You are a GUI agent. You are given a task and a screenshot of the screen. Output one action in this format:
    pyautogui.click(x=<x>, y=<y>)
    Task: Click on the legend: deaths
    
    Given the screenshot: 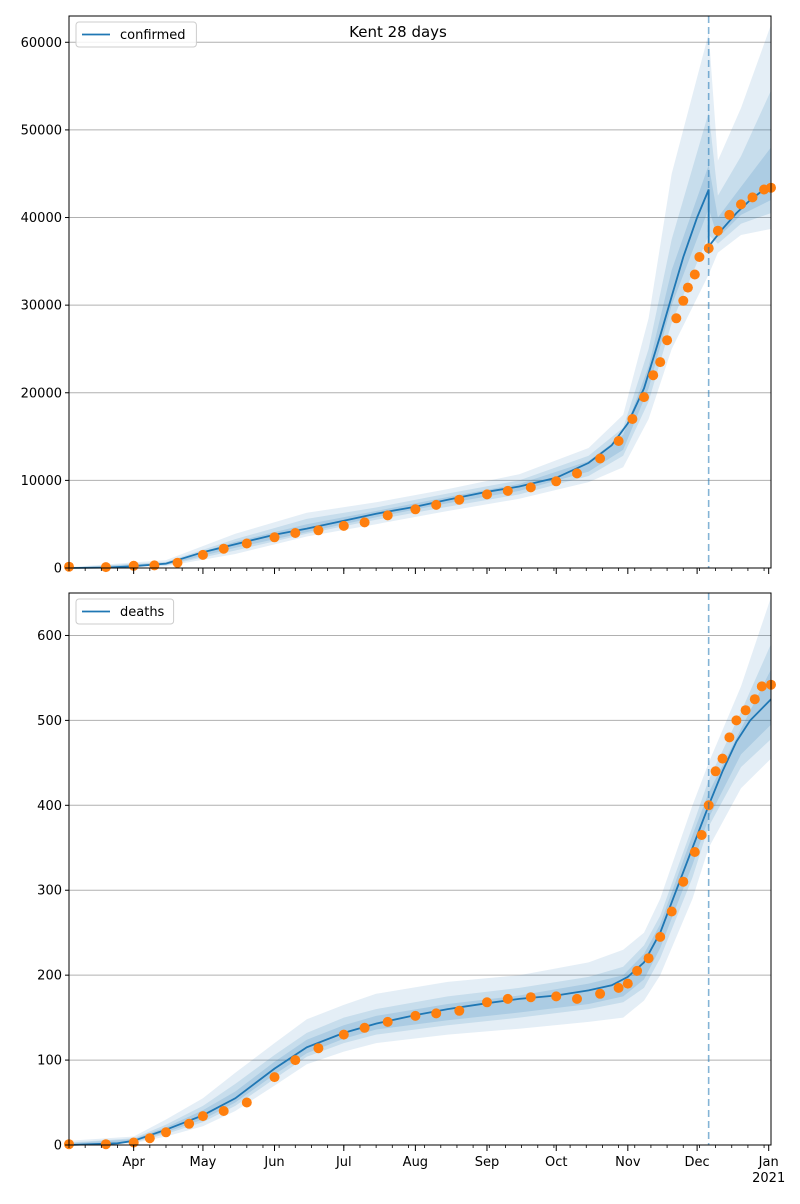 What is the action you would take?
    pyautogui.click(x=125, y=611)
    